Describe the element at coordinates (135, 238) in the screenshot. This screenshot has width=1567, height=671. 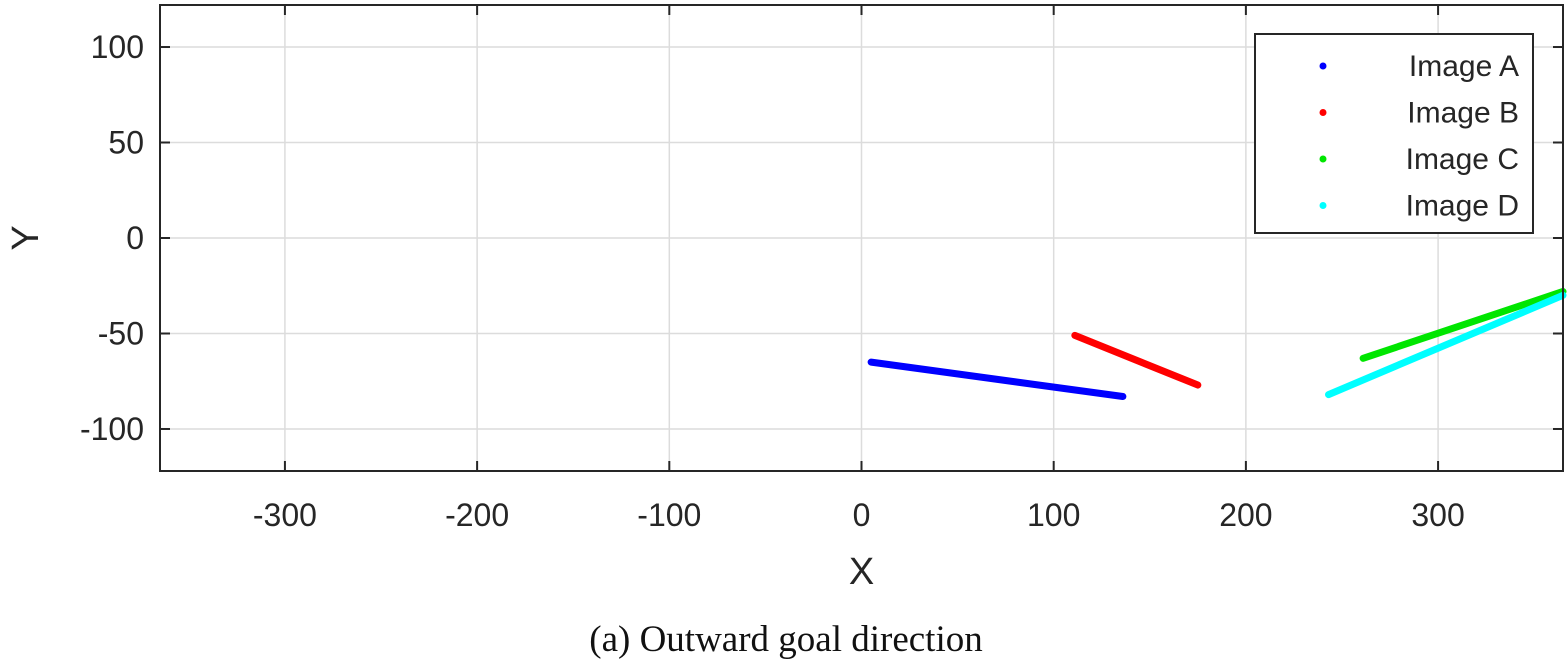
I see `y-tick-label: 0` at that location.